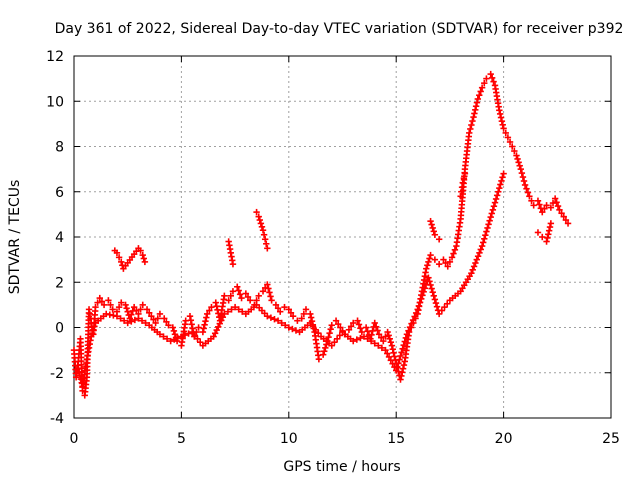 This screenshot has height=480, width=640. I want to click on y-tick-label: -2, so click(57, 374).